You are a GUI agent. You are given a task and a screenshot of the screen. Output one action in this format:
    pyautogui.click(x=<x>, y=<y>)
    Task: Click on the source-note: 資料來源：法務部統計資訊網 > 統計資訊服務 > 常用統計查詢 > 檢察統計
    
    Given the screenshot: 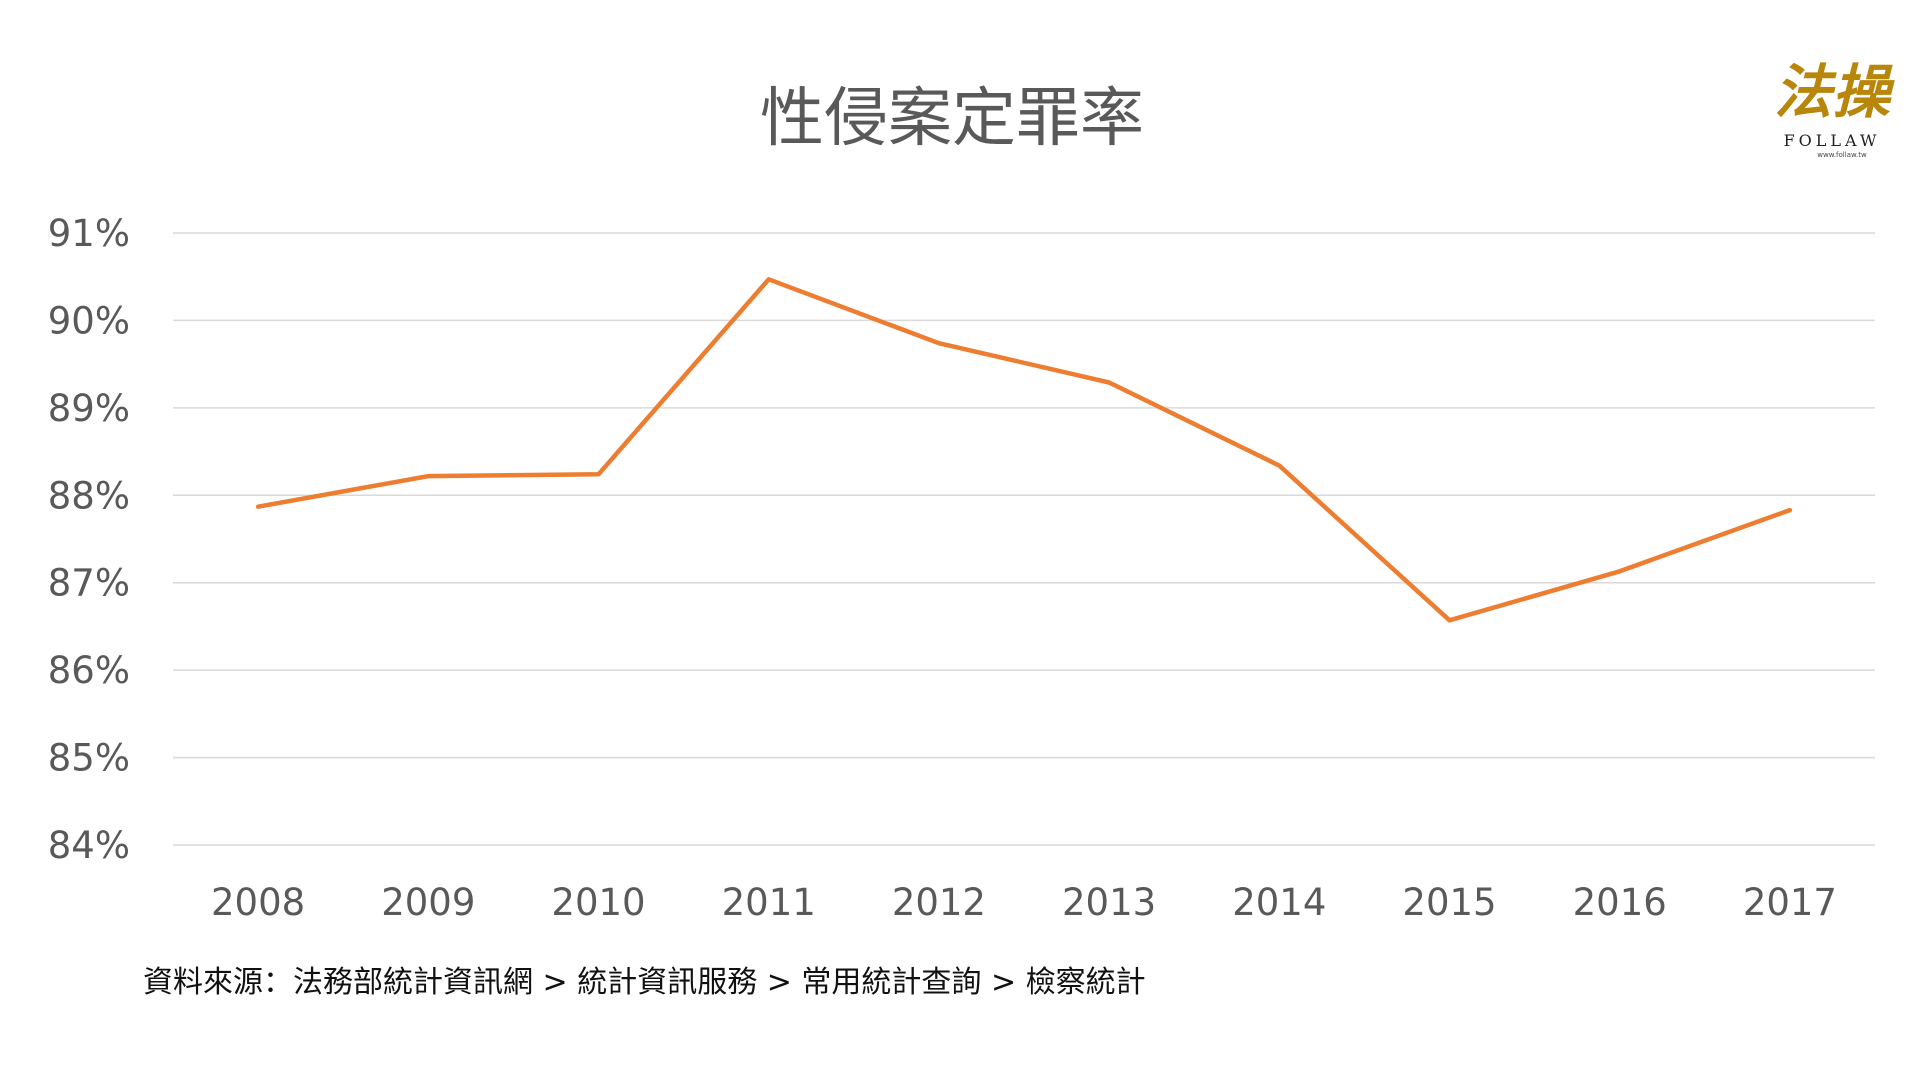 What is the action you would take?
    pyautogui.click(x=644, y=982)
    